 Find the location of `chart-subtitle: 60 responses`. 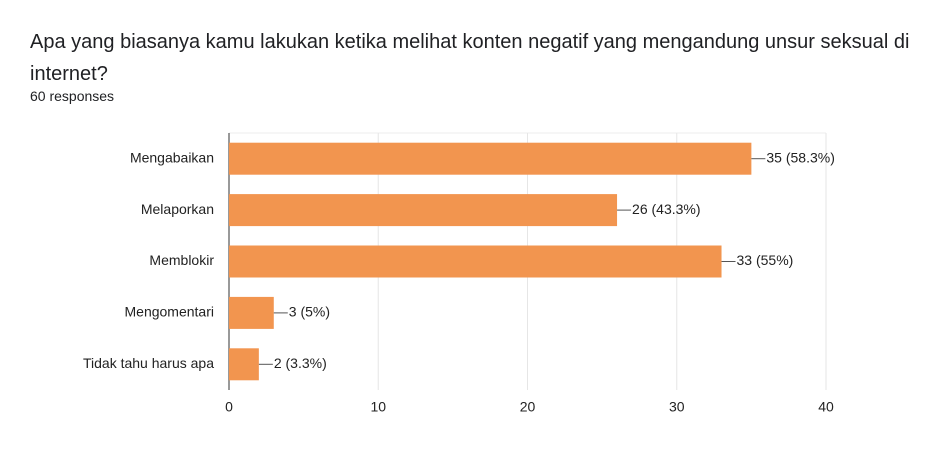

chart-subtitle: 60 responses is located at coordinates (72, 96).